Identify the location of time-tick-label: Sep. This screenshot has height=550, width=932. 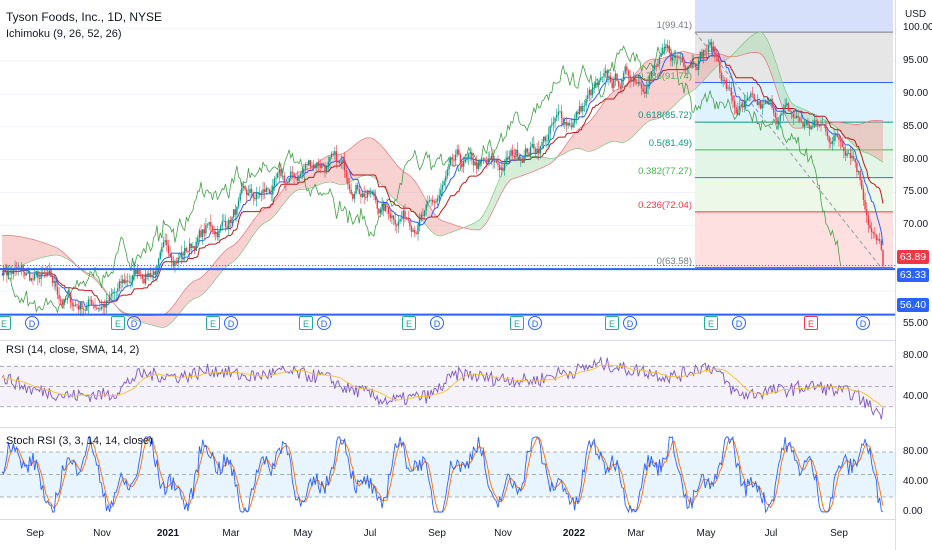
(839, 533).